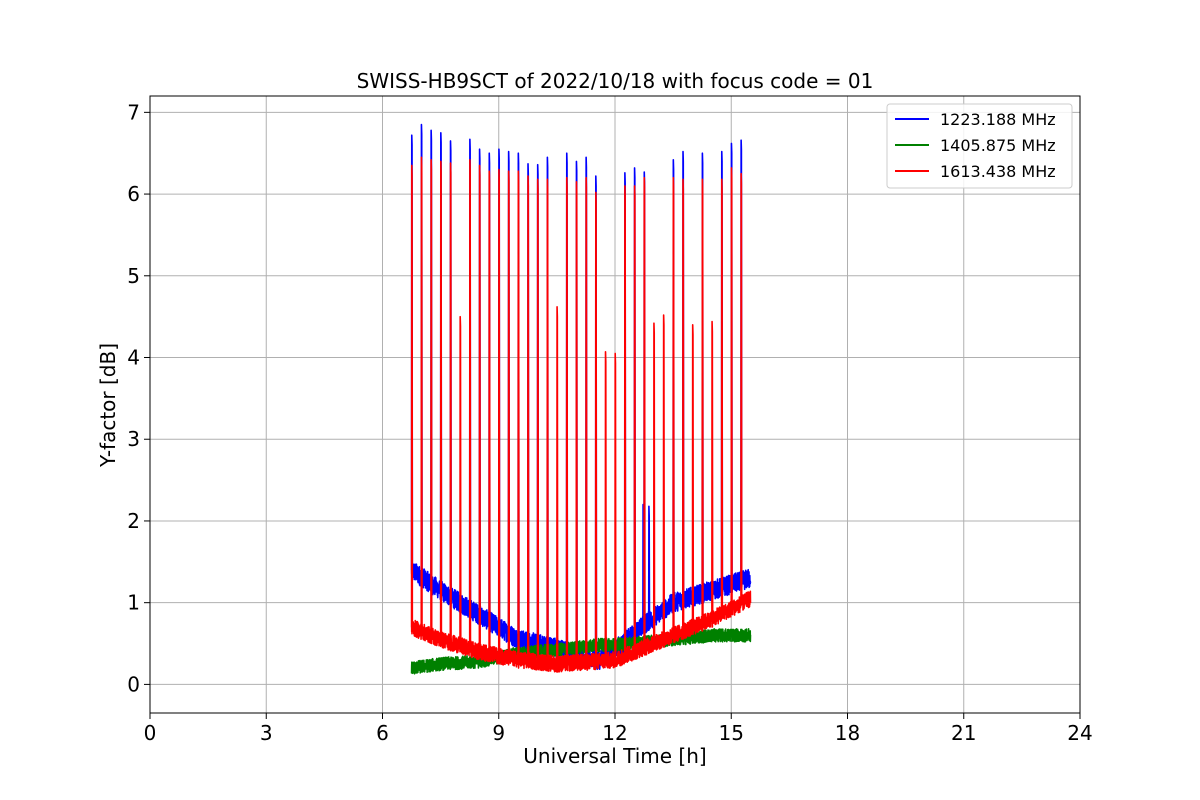  I want to click on y-tick-label: 2, so click(133, 521).